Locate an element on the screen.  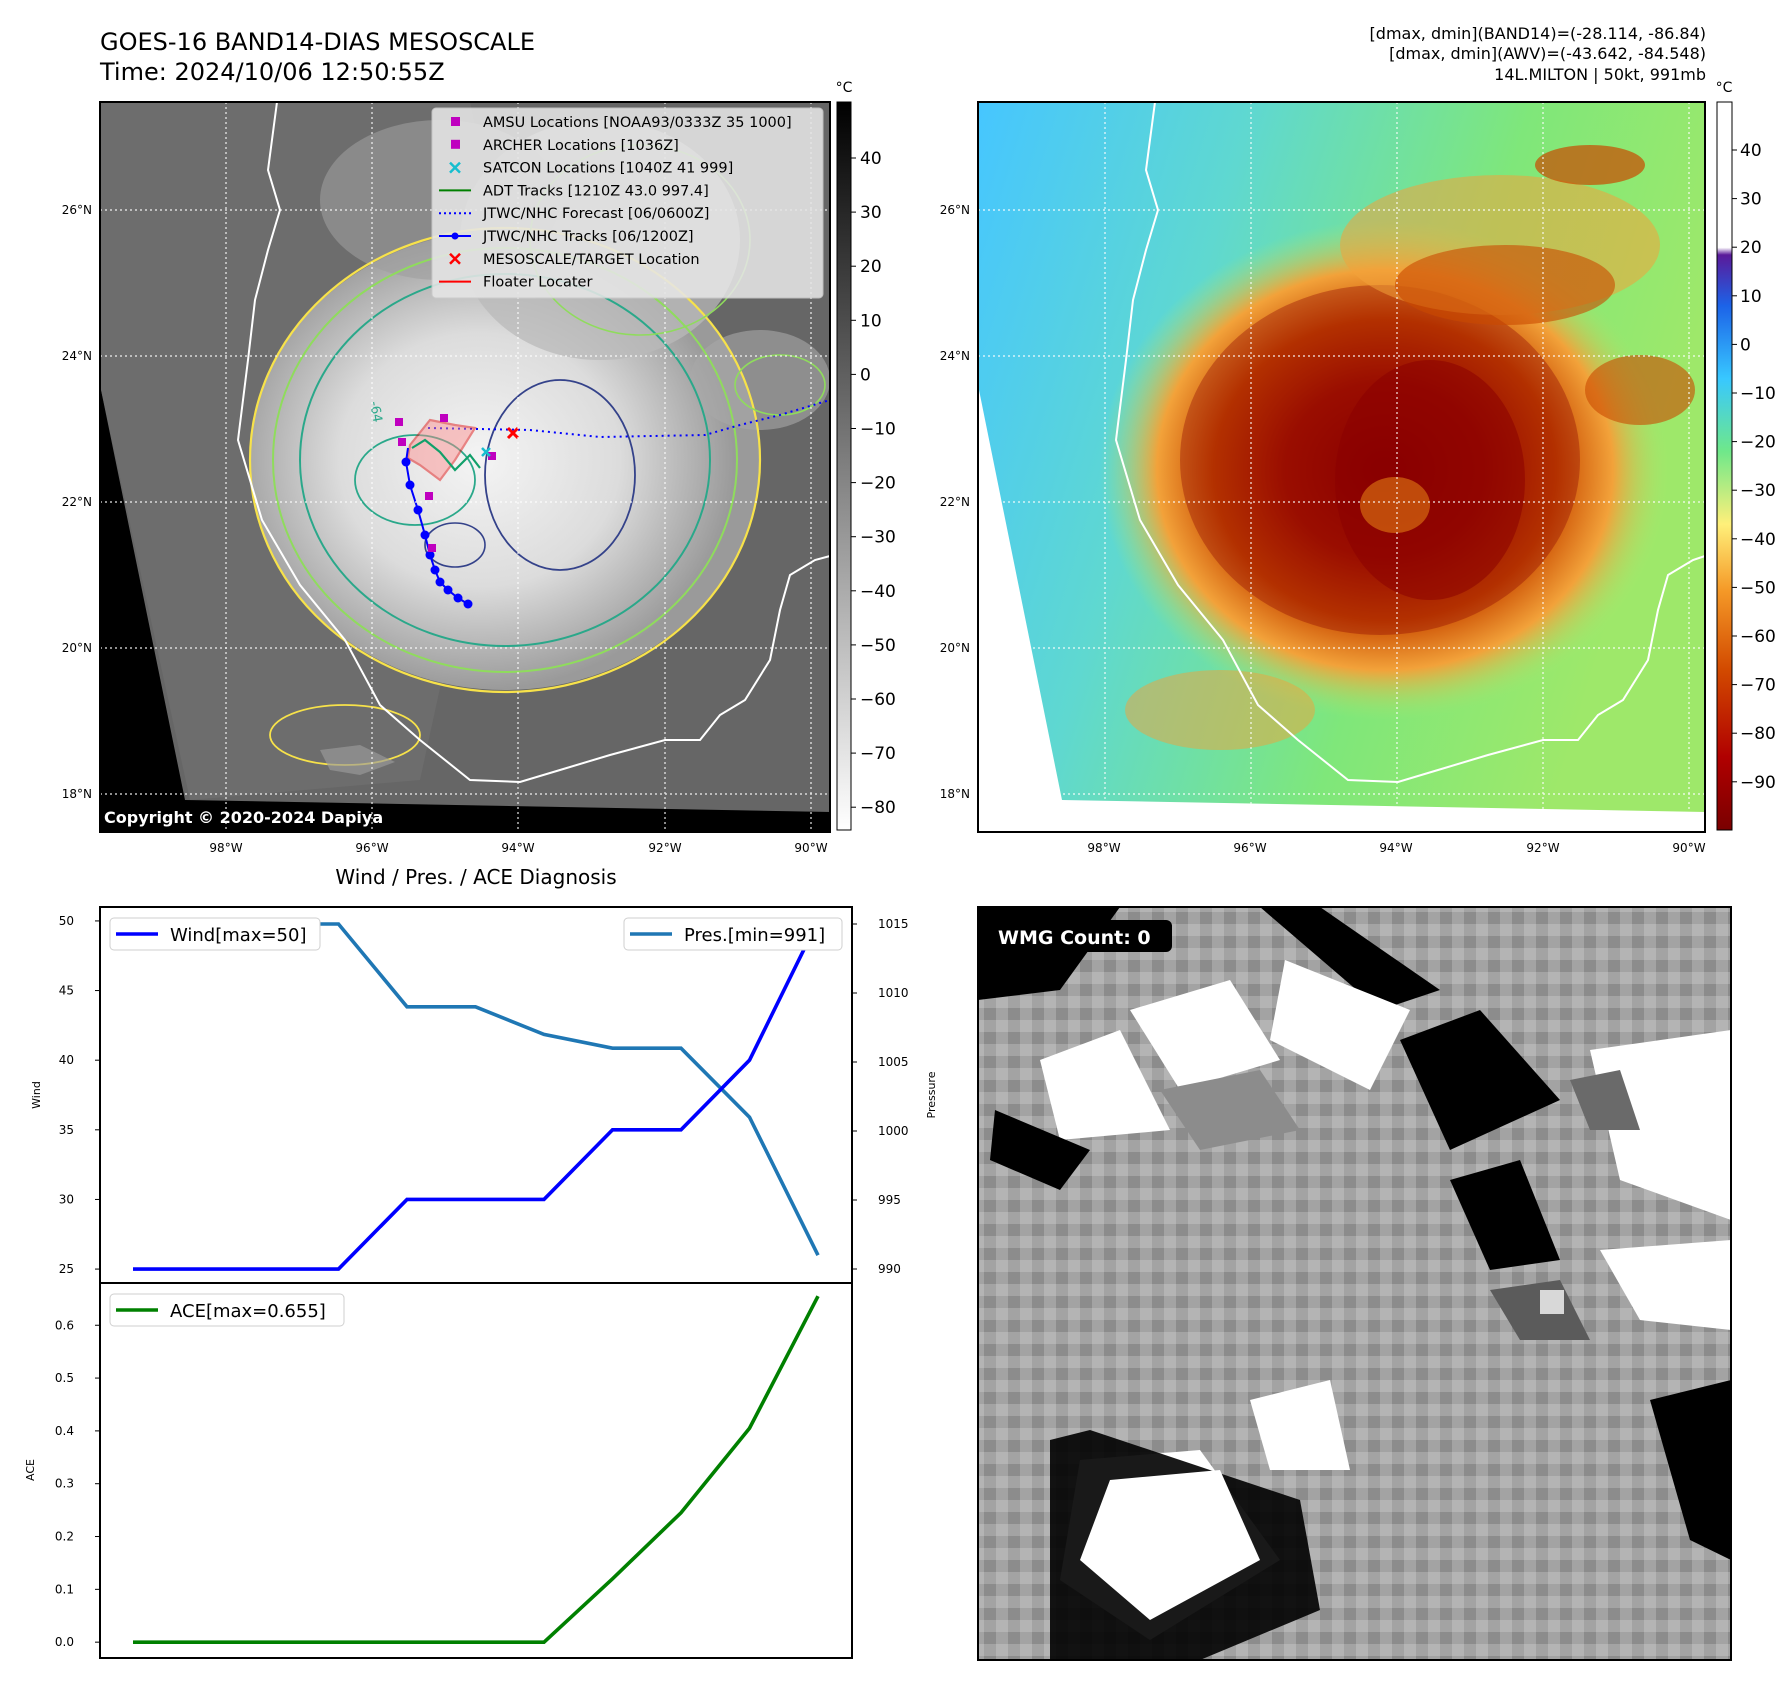
ace-legend-box is located at coordinates (227, 1310).